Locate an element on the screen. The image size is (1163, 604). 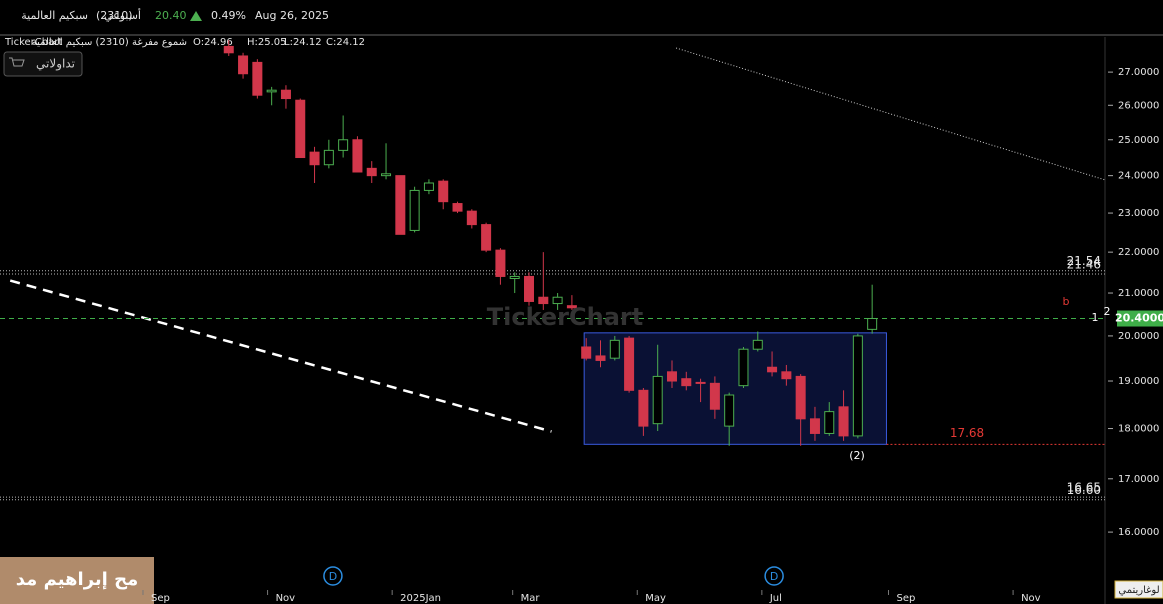
watermark: TickerChart is located at coordinates (565, 317).